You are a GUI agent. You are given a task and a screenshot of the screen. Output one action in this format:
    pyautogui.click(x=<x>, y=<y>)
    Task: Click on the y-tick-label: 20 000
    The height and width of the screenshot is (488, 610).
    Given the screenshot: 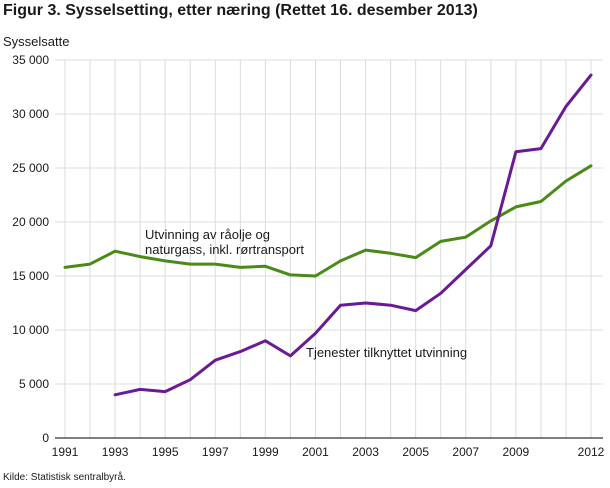 What is the action you would take?
    pyautogui.click(x=30, y=222)
    